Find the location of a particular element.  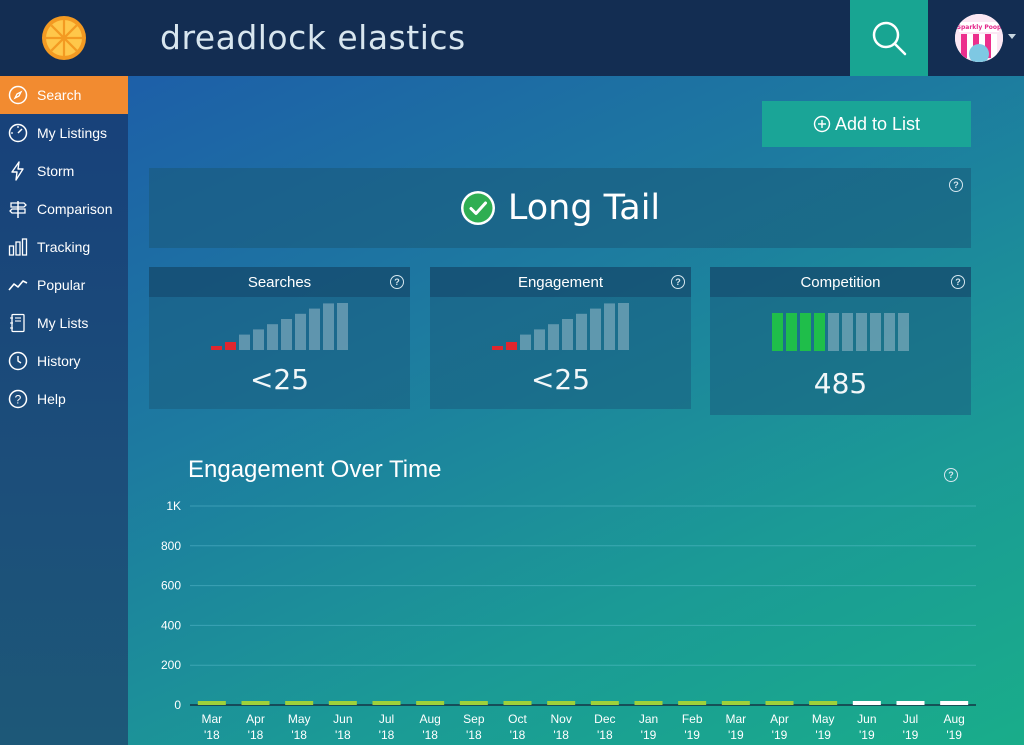

metric-title: Competition is located at coordinates (840, 282).